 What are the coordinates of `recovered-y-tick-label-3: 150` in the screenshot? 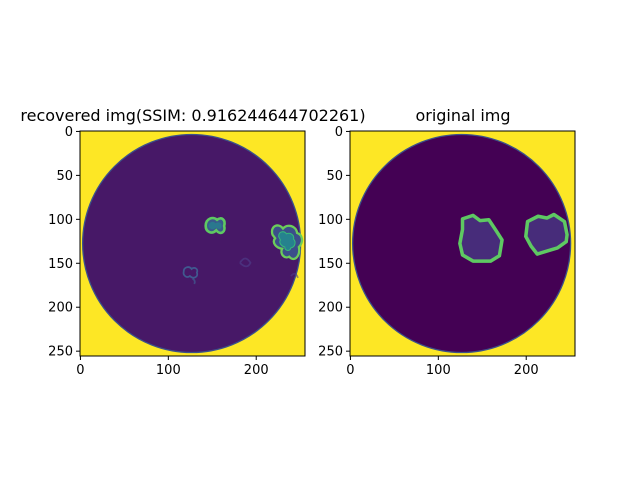 It's located at (60, 264).